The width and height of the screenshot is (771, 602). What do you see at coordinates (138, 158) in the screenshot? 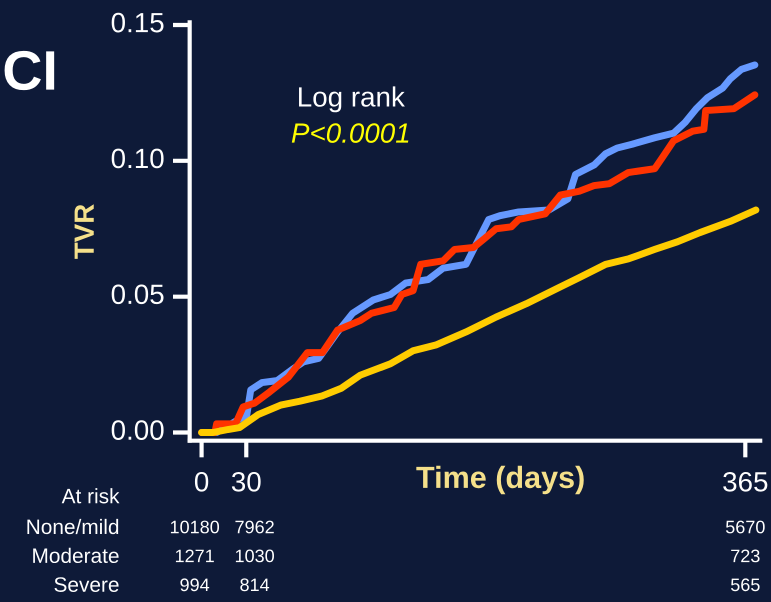
I see `y-tick-label: 0.10` at bounding box center [138, 158].